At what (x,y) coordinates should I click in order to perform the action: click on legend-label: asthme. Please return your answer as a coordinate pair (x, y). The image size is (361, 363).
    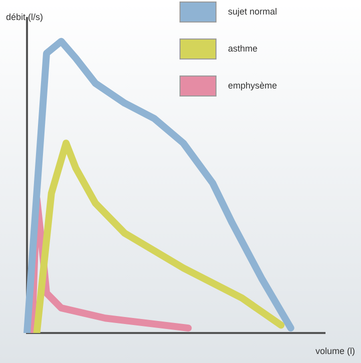
    Looking at the image, I should click on (243, 48).